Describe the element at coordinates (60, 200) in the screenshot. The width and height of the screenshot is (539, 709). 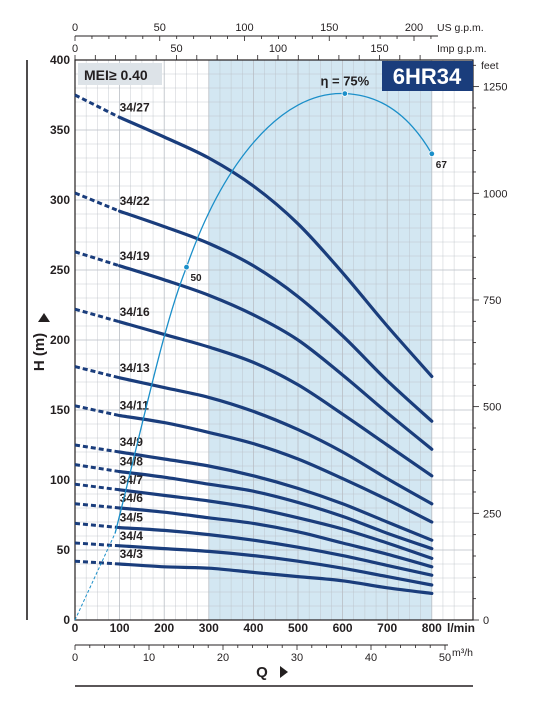
I see `y-tick-label: 300` at that location.